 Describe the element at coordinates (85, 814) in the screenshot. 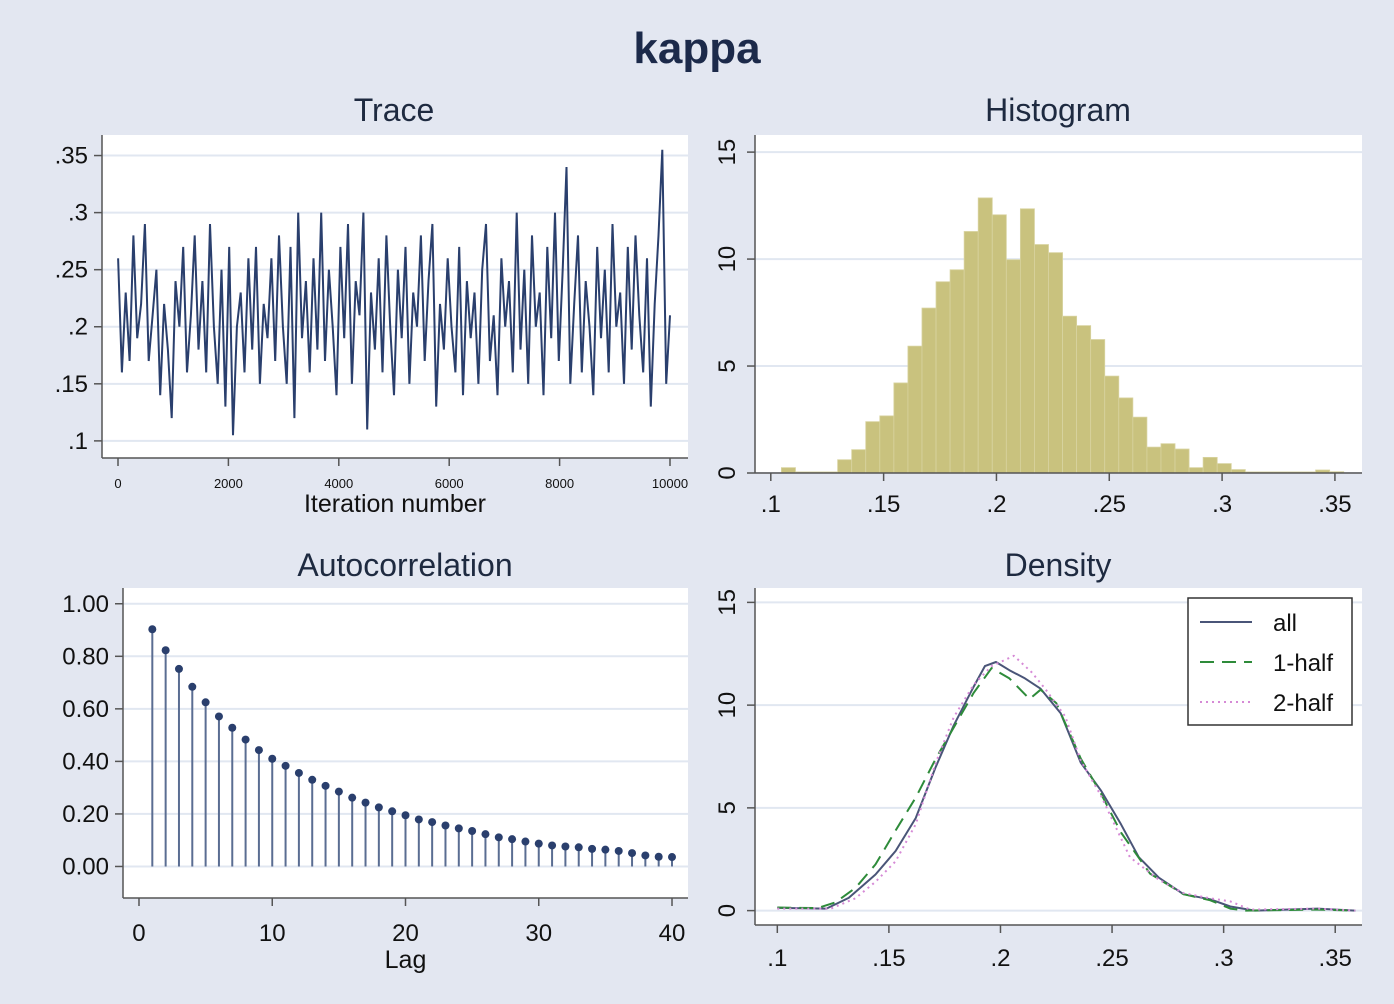

I see `y-tick-label: 0.20` at that location.